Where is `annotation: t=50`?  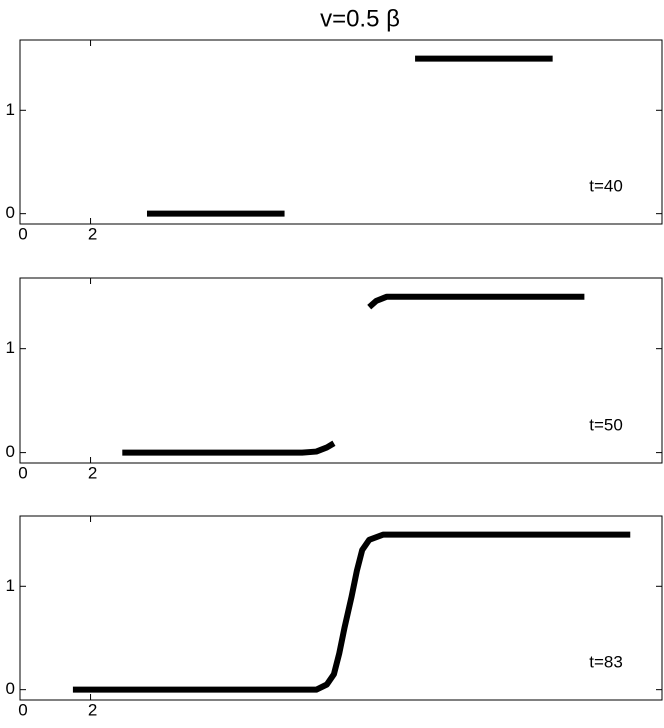 annotation: t=50 is located at coordinates (606, 424).